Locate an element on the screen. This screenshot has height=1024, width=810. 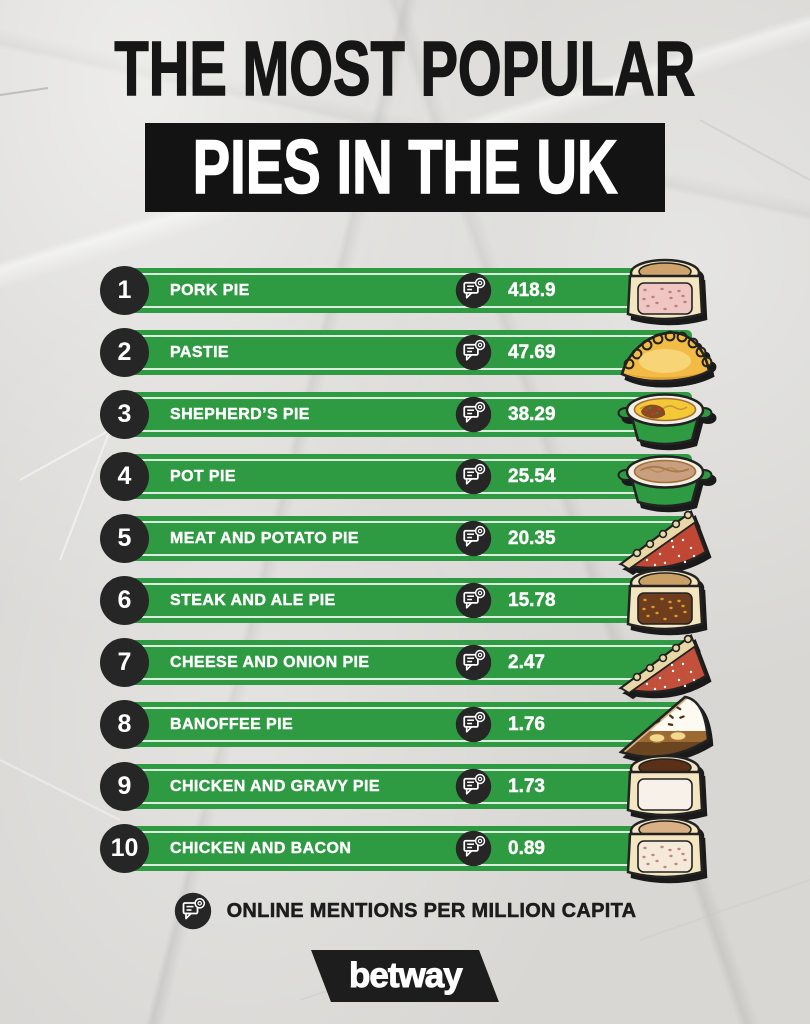
list-item: 8 BANOFFEE PIE 1.76 is located at coordinates (405, 727).